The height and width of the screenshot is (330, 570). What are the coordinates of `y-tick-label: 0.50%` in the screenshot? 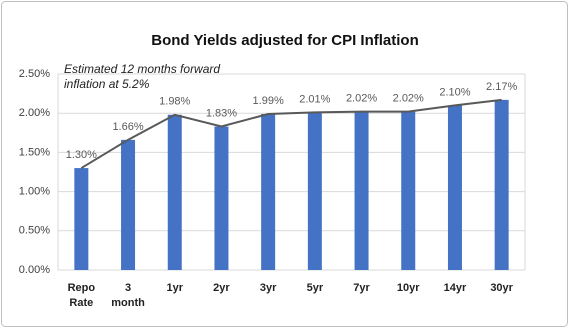 It's located at (34, 231).